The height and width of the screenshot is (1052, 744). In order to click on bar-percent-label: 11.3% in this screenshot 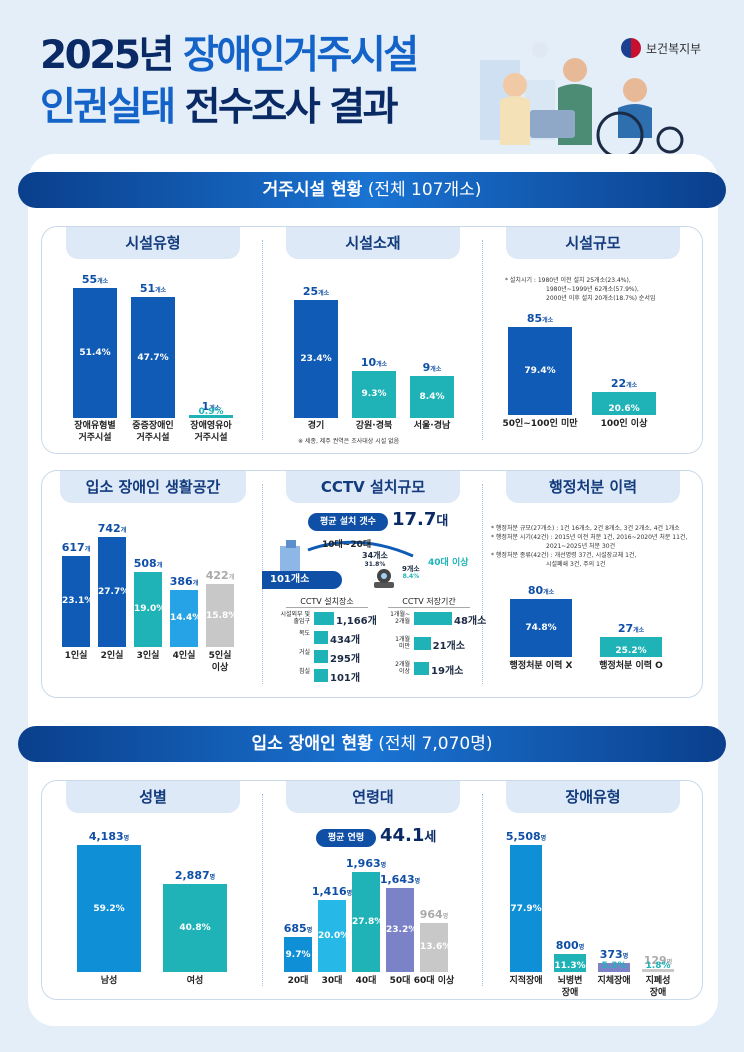, I will do `click(570, 966)`.